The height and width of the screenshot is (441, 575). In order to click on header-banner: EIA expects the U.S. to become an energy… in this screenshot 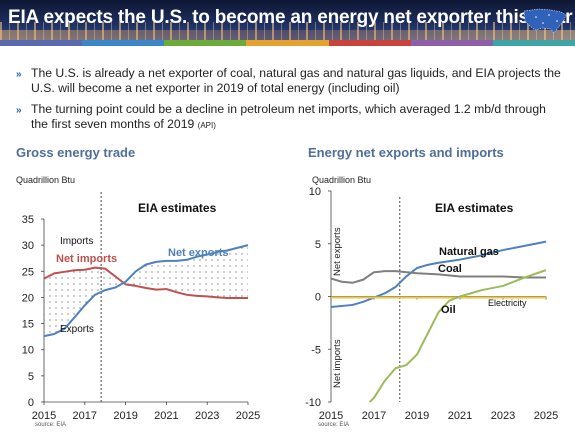, I will do `click(287, 20)`.